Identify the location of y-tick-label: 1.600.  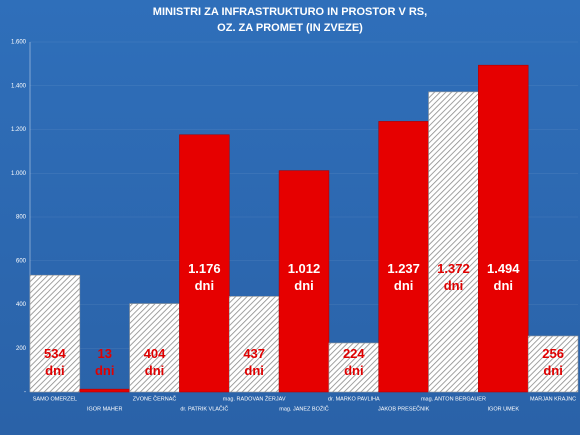
(19, 43).